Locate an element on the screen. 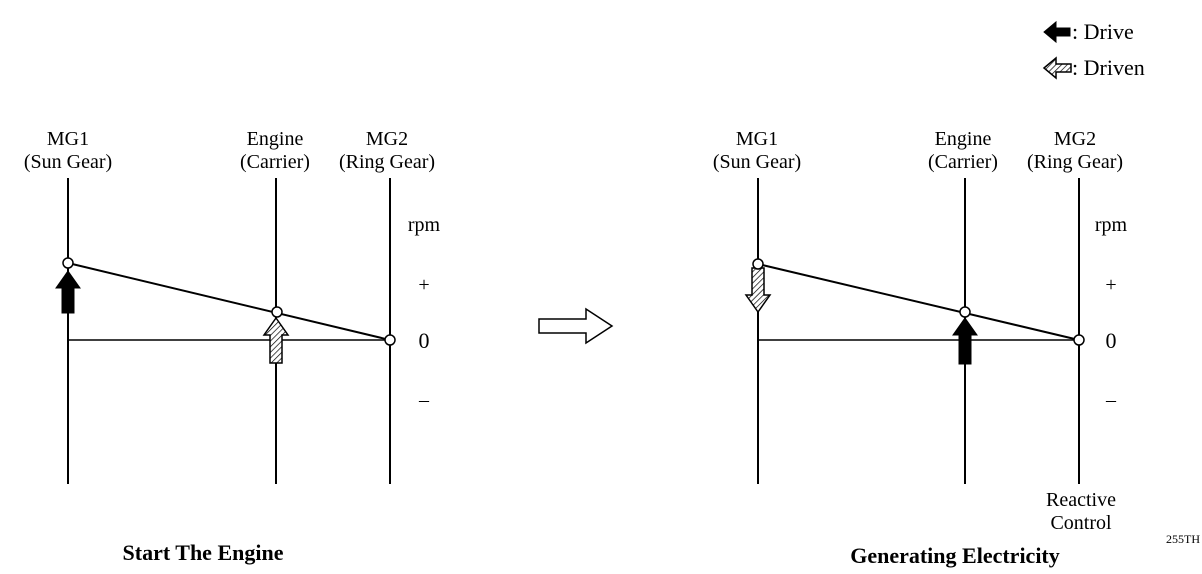 The height and width of the screenshot is (574, 1202). figure-code: 255TH is located at coordinates (1183, 539).